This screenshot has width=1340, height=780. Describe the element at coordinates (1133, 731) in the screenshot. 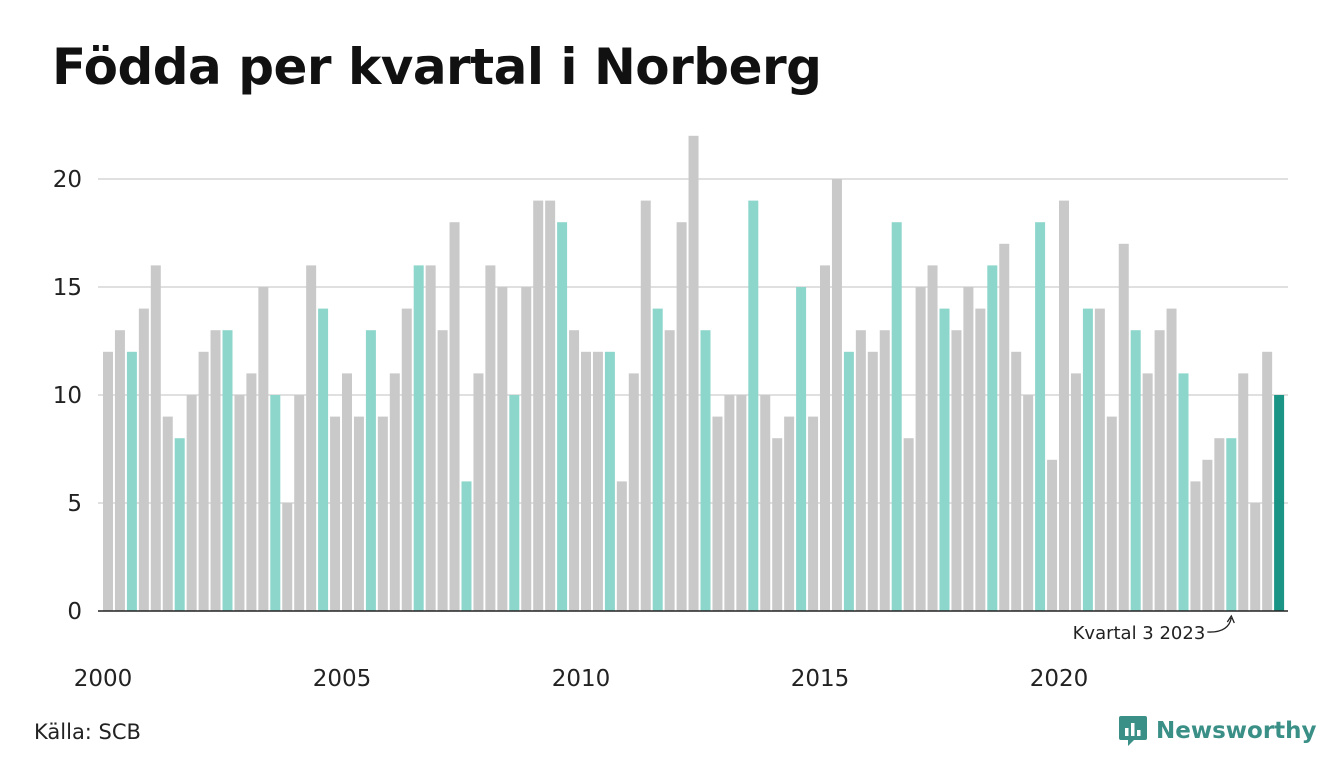

I see `bar-chart-speech-bubble-icon` at that location.